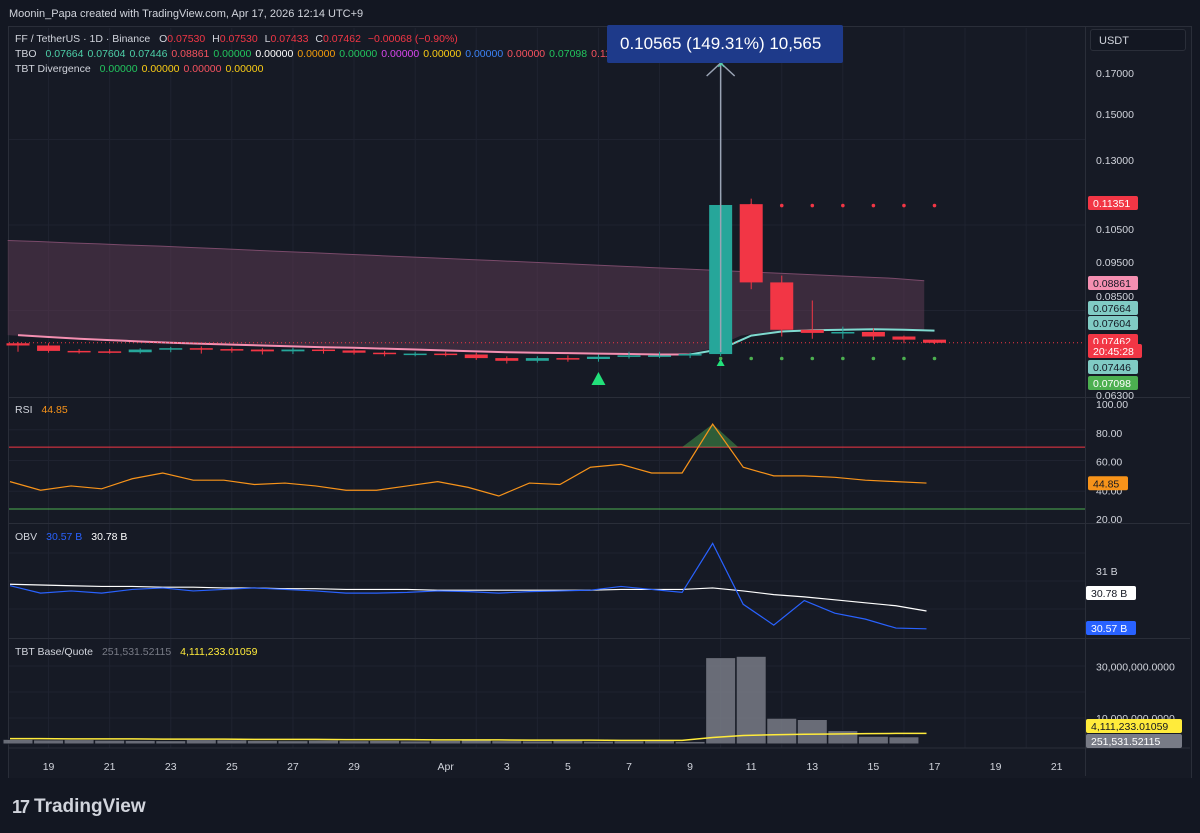 The width and height of the screenshot is (1200, 833). What do you see at coordinates (1115, 396) in the screenshot?
I see `price-tick-label: 0.06300` at bounding box center [1115, 396].